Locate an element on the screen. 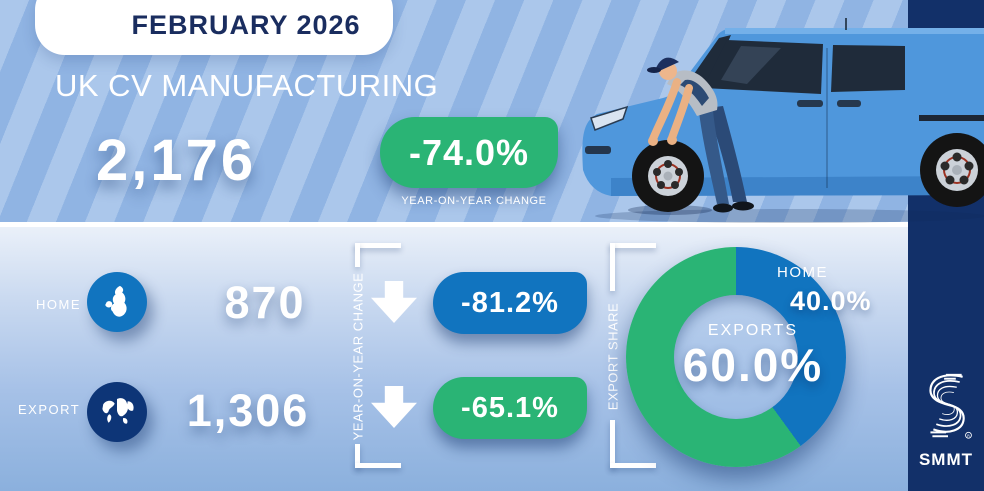  uk-map-icon is located at coordinates (116, 301).